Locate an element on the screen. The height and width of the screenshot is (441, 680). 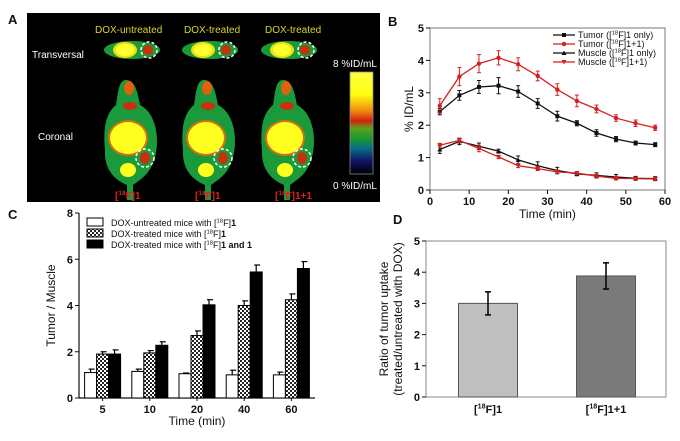
x-axis-title: Time (min) is located at coordinates (547, 214).